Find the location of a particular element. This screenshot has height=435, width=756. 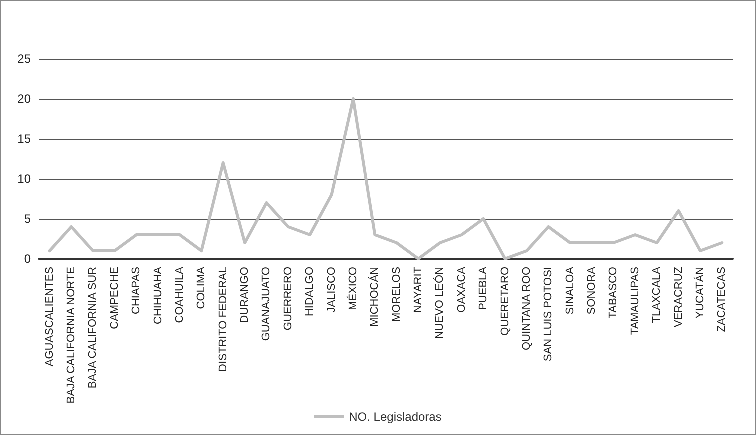

x-tick-label: GUERRERO is located at coordinates (288, 298).